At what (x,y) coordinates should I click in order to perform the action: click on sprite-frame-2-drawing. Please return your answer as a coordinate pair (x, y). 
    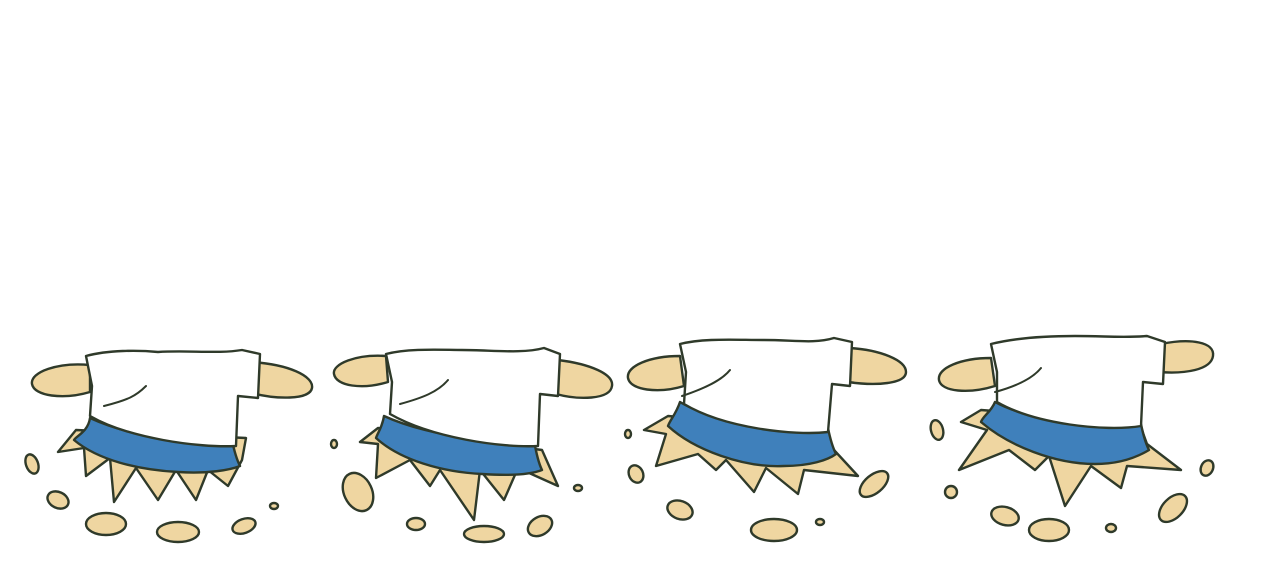
    Looking at the image, I should click on (471, 445).